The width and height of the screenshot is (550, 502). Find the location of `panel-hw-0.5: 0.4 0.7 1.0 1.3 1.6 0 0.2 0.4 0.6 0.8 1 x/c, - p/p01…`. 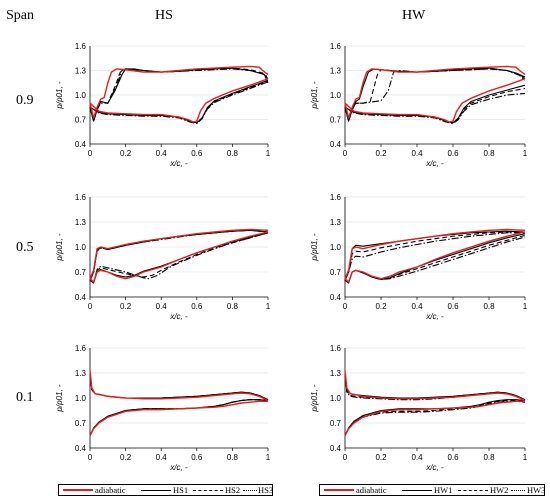

panel-hw-0.5: 0.4 0.7 1.0 1.3 1.6 0 0.2 0.4 0.6 0.8 1 x/c, - p/p01… is located at coordinates (419, 257).